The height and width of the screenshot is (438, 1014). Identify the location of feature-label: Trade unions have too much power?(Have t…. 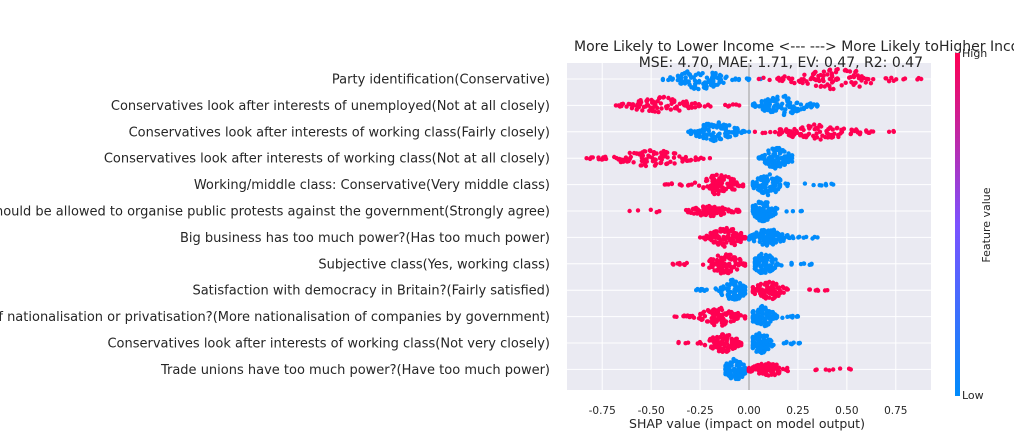
(355, 370).